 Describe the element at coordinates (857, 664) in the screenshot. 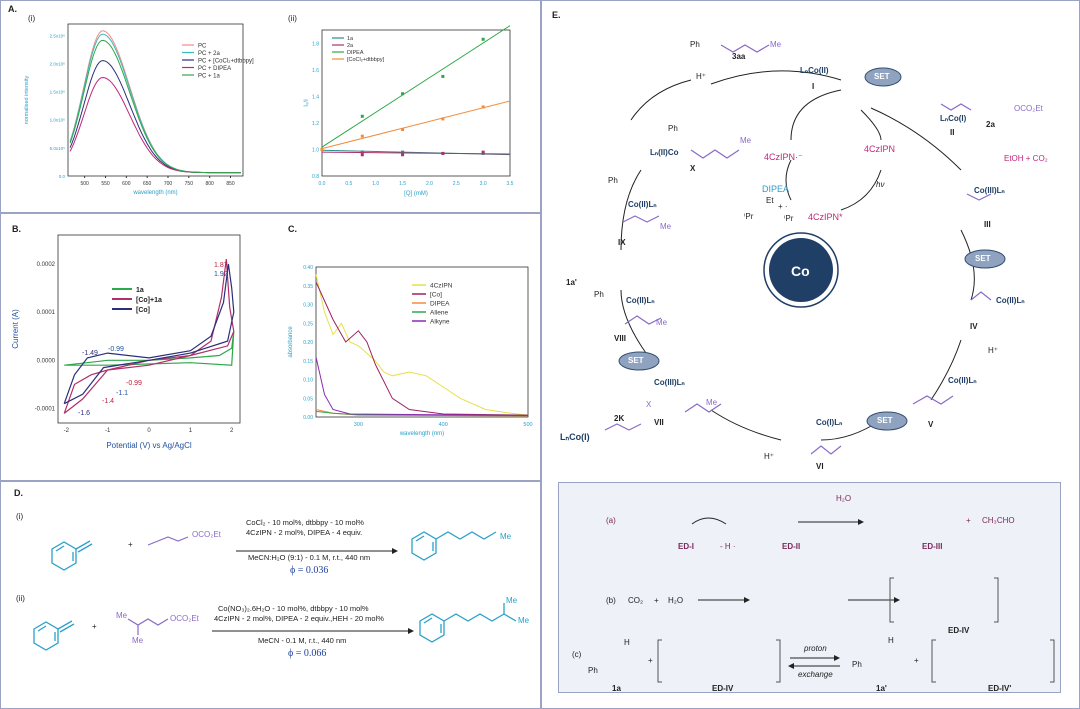

I see `ph-c2: Ph` at that location.